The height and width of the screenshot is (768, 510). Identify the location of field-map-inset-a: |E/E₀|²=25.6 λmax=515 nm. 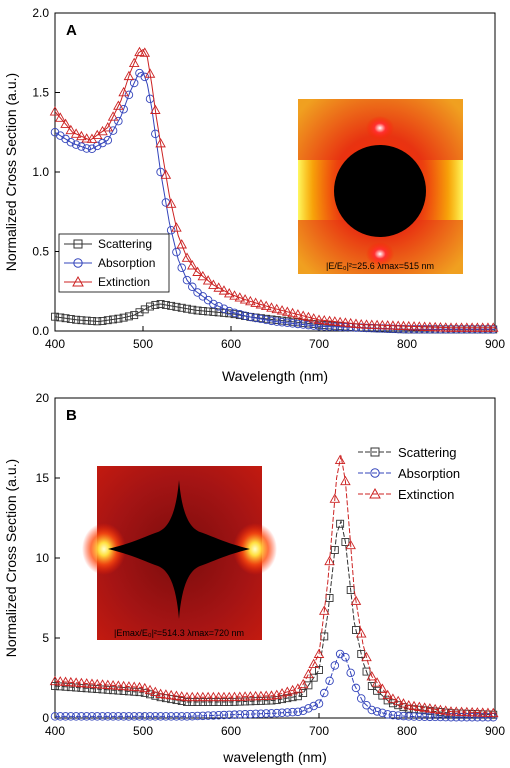
(380, 186).